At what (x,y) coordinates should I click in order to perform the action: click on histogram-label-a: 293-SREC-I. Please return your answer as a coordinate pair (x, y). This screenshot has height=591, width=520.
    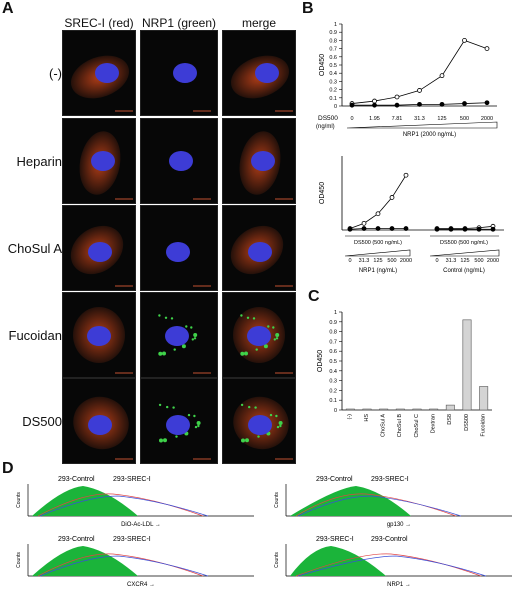
    Looking at the image, I should click on (335, 539).